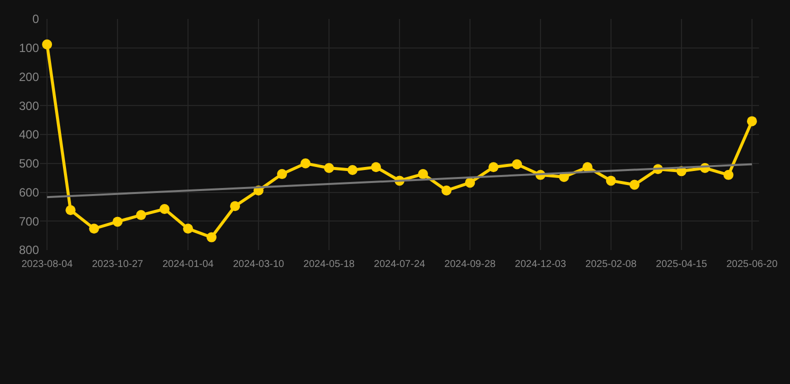 This screenshot has height=384, width=790. Describe the element at coordinates (29, 77) in the screenshot. I see `y-tick-label: 200` at that location.